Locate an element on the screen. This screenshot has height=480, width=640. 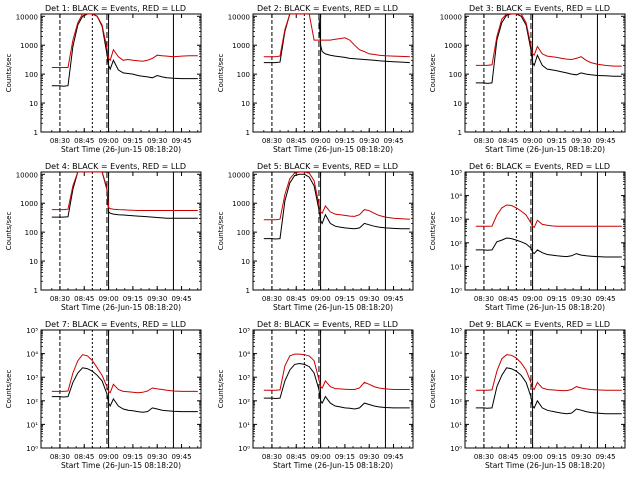
panel-title: Det 2: BLACK = Events, RED = LLD is located at coordinates (327, 8).